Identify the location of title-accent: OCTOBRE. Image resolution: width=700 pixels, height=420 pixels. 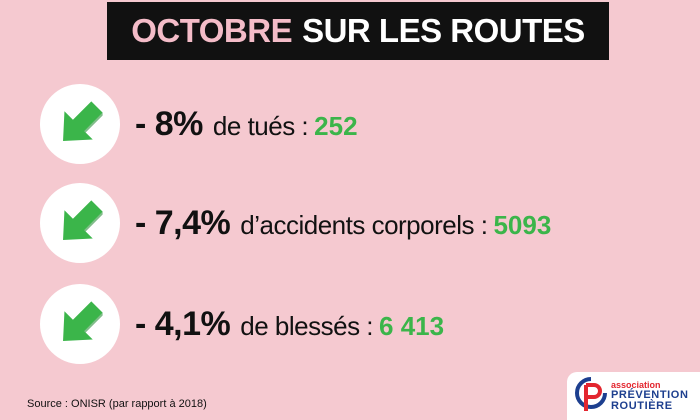
(212, 30).